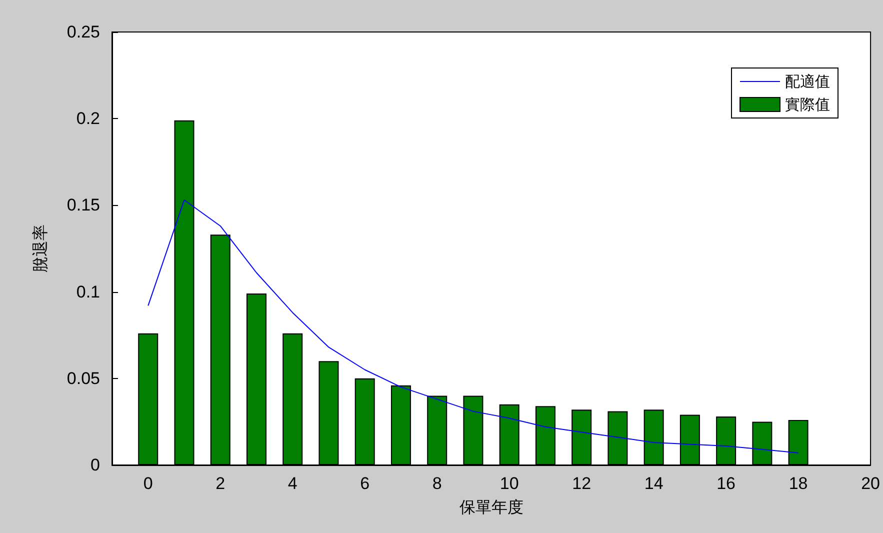 Image resolution: width=883 pixels, height=533 pixels. What do you see at coordinates (83, 32) in the screenshot?
I see `y-tick-label: 0.25` at bounding box center [83, 32].